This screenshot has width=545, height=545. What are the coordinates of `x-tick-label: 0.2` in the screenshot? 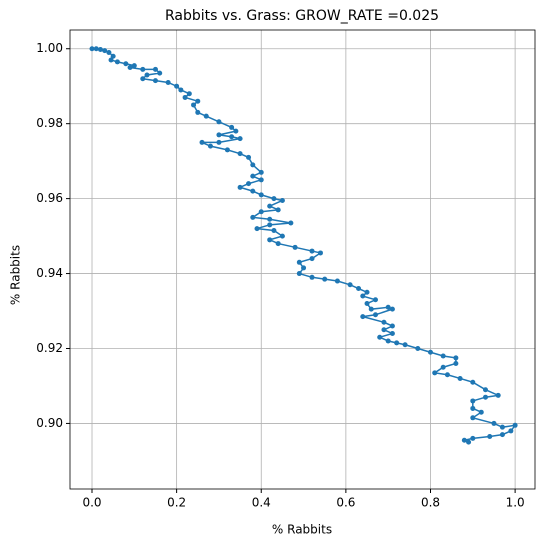 It's located at (176, 503).